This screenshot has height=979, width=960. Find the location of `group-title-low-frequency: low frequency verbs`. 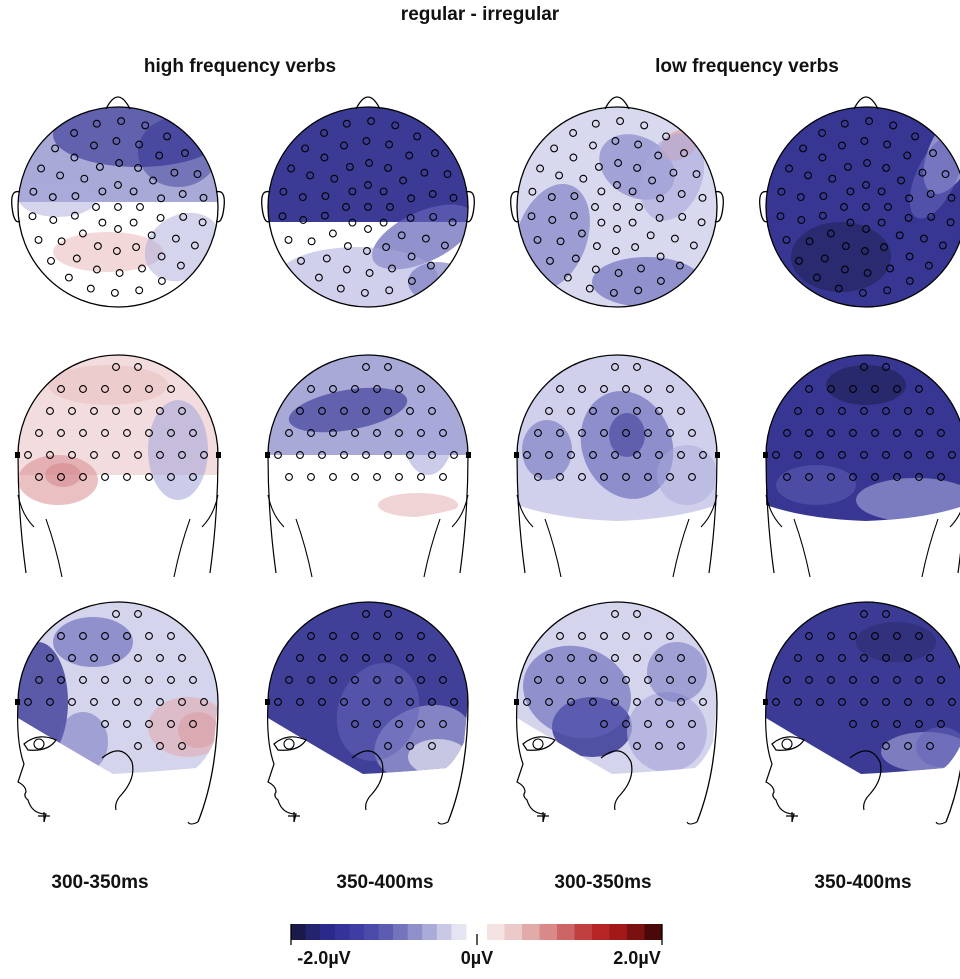

group-title-low-frequency: low frequency verbs is located at coordinates (747, 66).